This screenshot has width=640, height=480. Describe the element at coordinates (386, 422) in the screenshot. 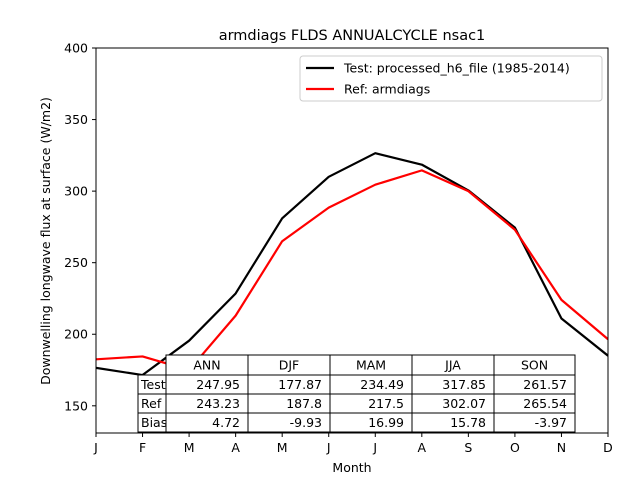

I see `table-cell-value: 16.99` at that location.